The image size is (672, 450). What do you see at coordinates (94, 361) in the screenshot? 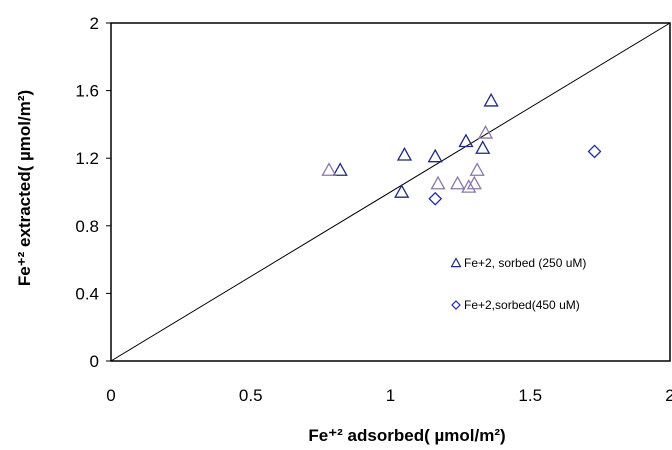
I see `y-tick-label: 0` at bounding box center [94, 361].